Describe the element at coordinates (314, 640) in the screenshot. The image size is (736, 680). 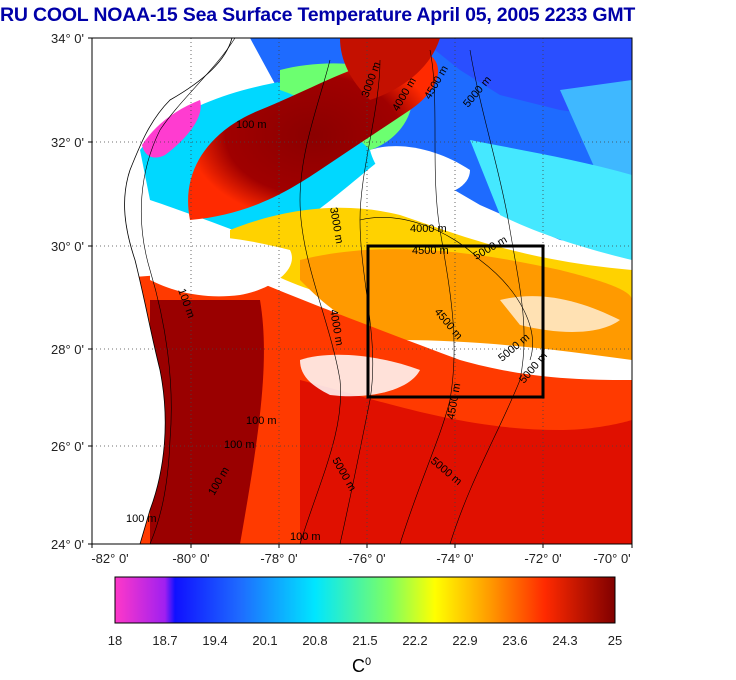
I see `colorbar-tick: 20.8` at that location.